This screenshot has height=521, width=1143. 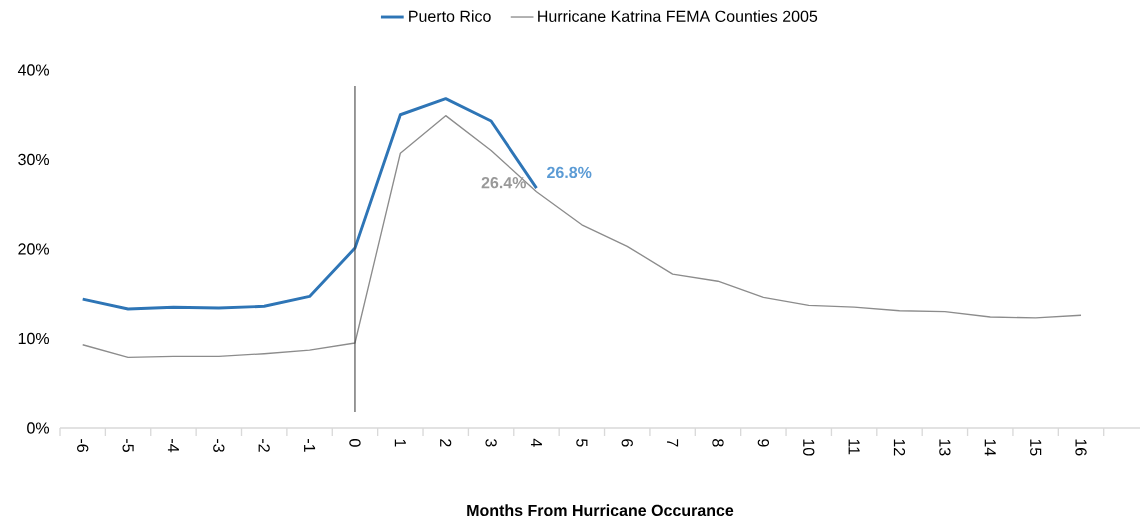 I want to click on x-tick-label: 10, so click(x=809, y=447).